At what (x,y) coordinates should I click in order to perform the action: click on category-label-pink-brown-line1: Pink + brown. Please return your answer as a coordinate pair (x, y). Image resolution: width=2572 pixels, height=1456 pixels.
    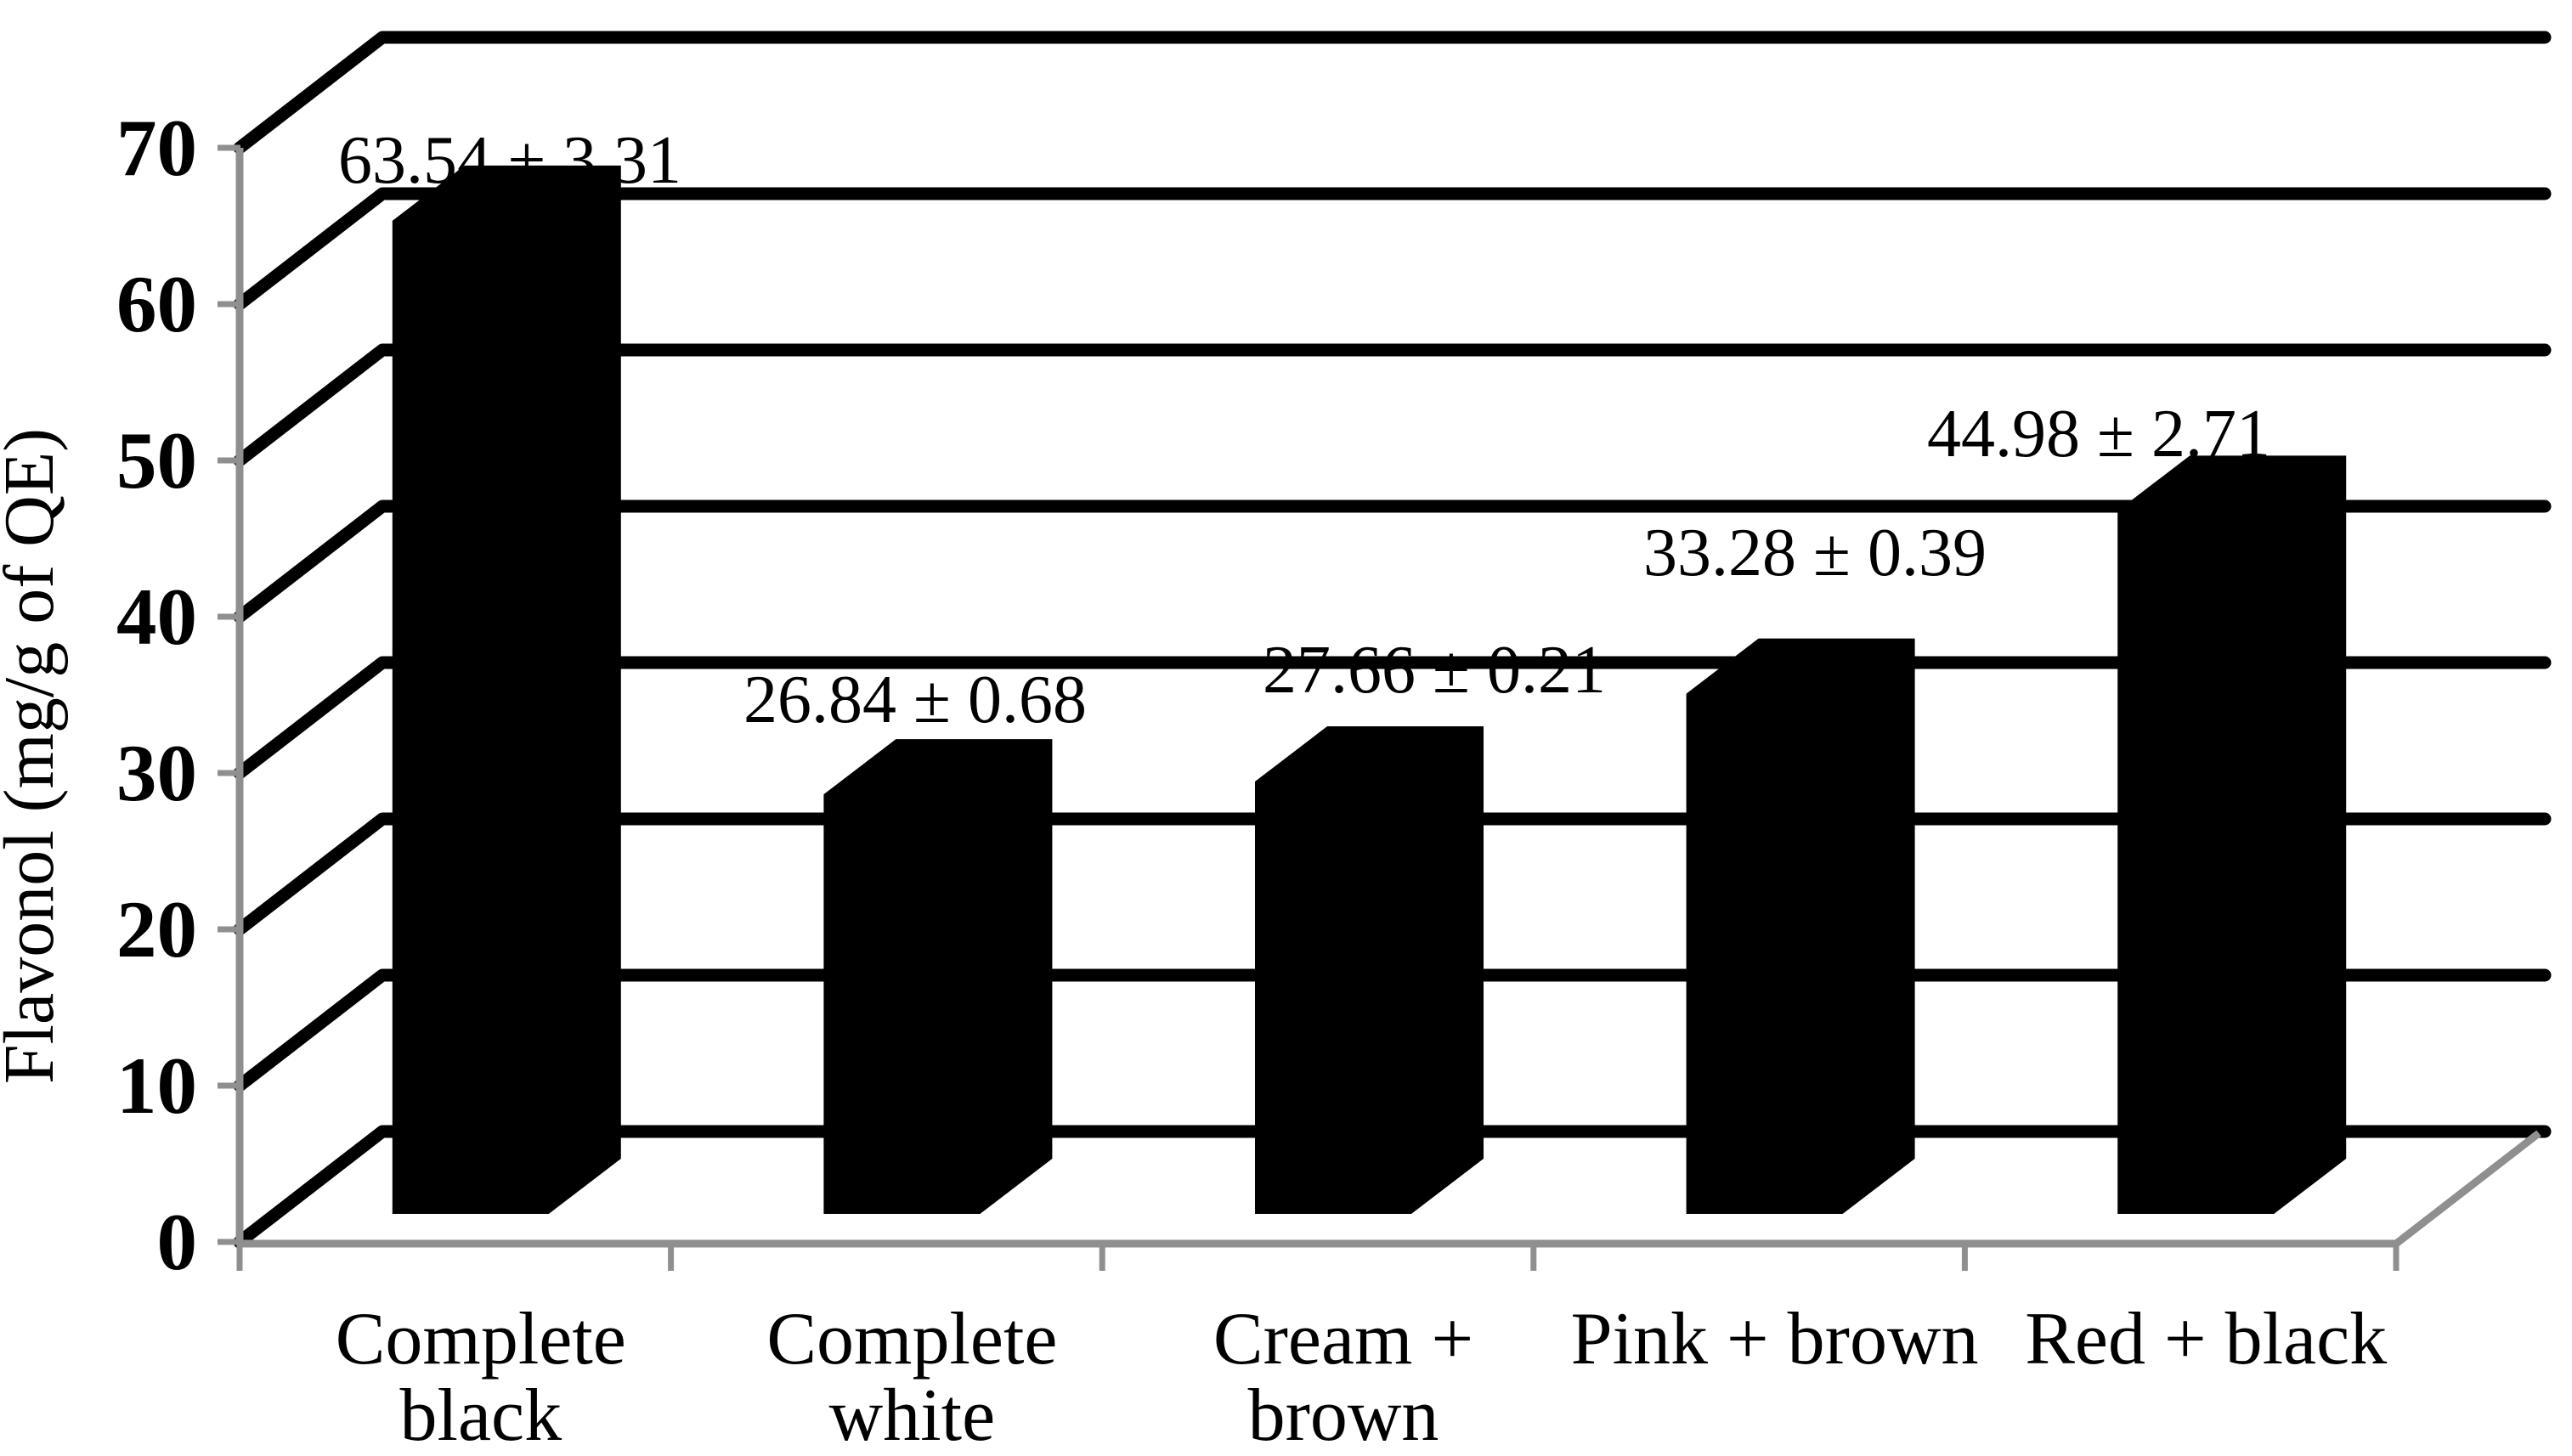
    Looking at the image, I should click on (1775, 1339).